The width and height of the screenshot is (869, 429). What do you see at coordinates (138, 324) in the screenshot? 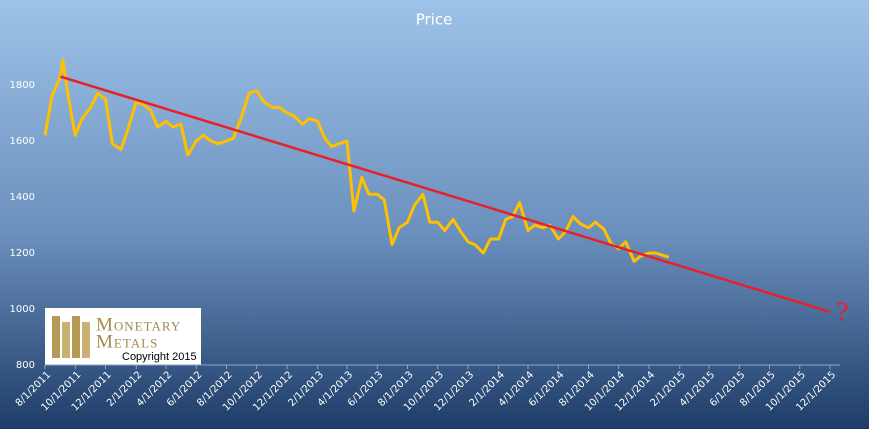
I see `logo-text: Monetary` at bounding box center [138, 324].